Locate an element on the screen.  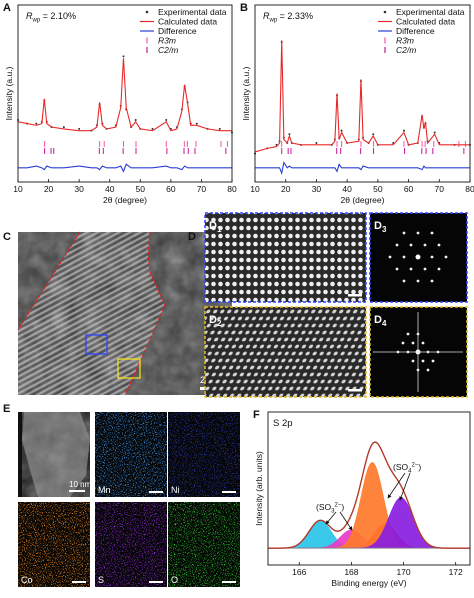
particle is located at coordinates (56, 454).